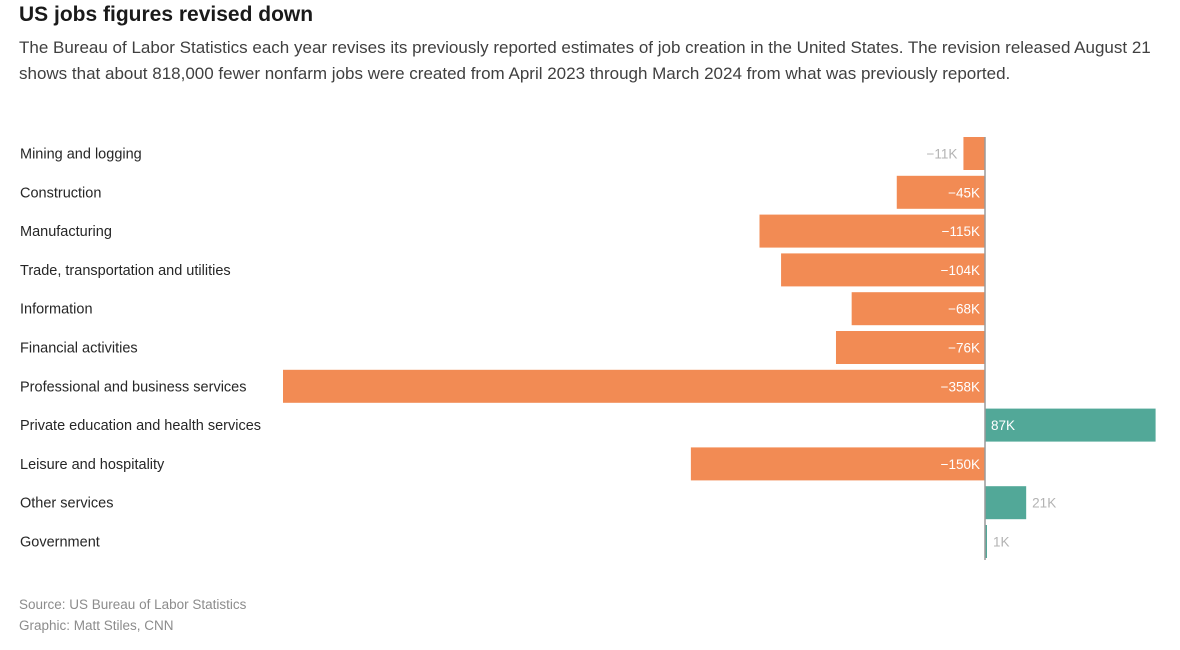 The image size is (1180, 650). What do you see at coordinates (634, 386) in the screenshot?
I see `bar-professional-and-business-services` at bounding box center [634, 386].